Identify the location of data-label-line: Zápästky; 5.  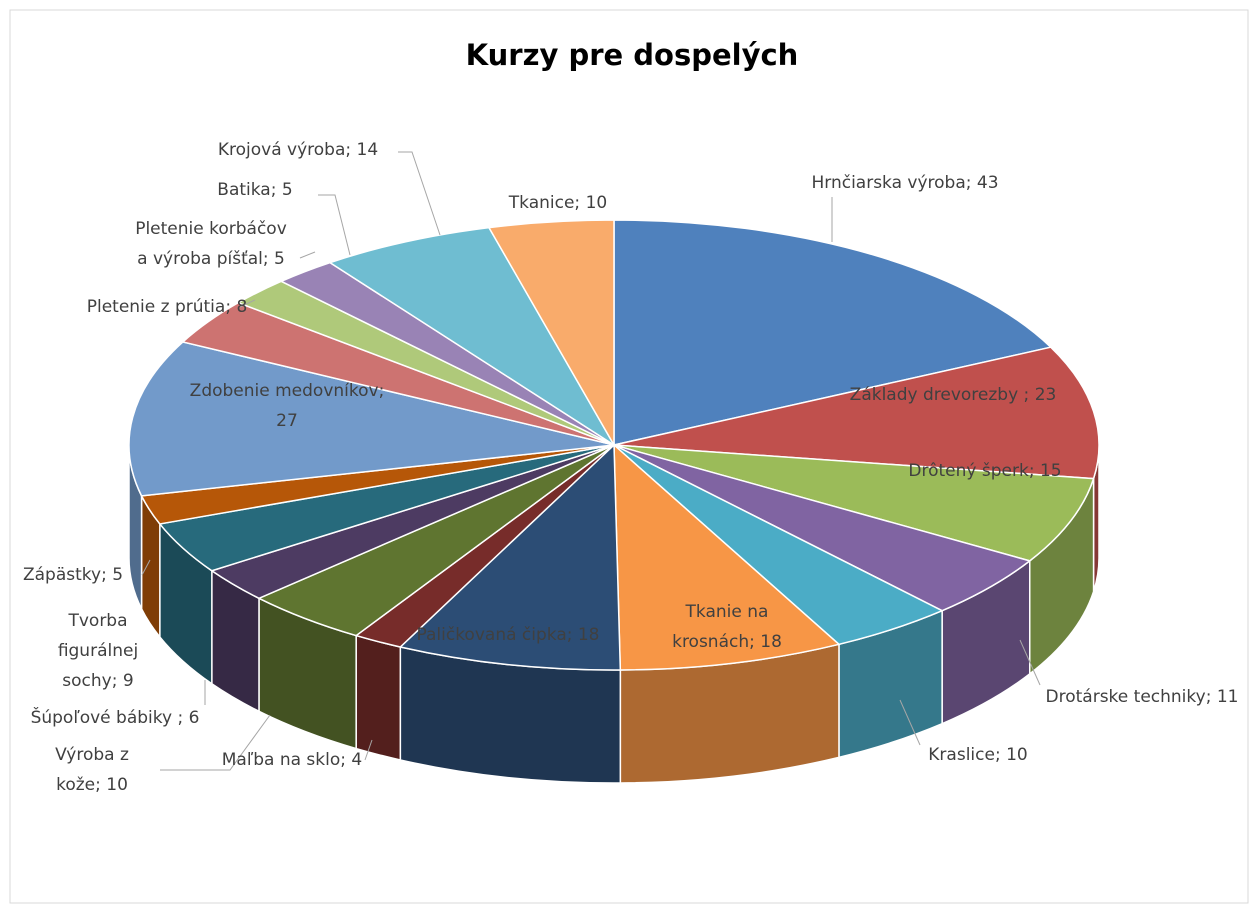
(73, 575).